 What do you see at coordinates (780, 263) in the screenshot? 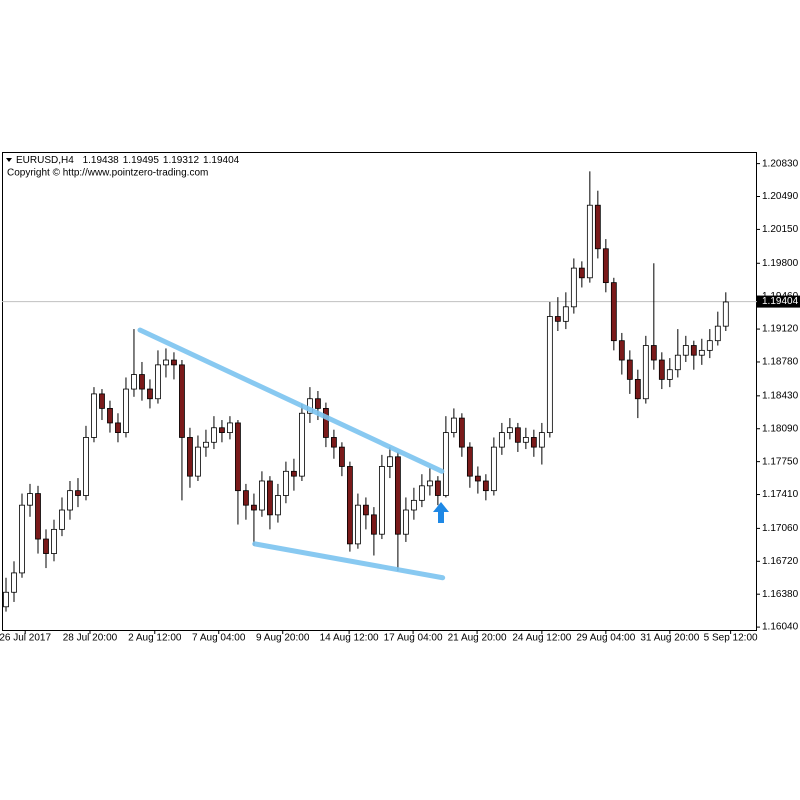
I see `y-tick-label: 1.19800` at bounding box center [780, 263].